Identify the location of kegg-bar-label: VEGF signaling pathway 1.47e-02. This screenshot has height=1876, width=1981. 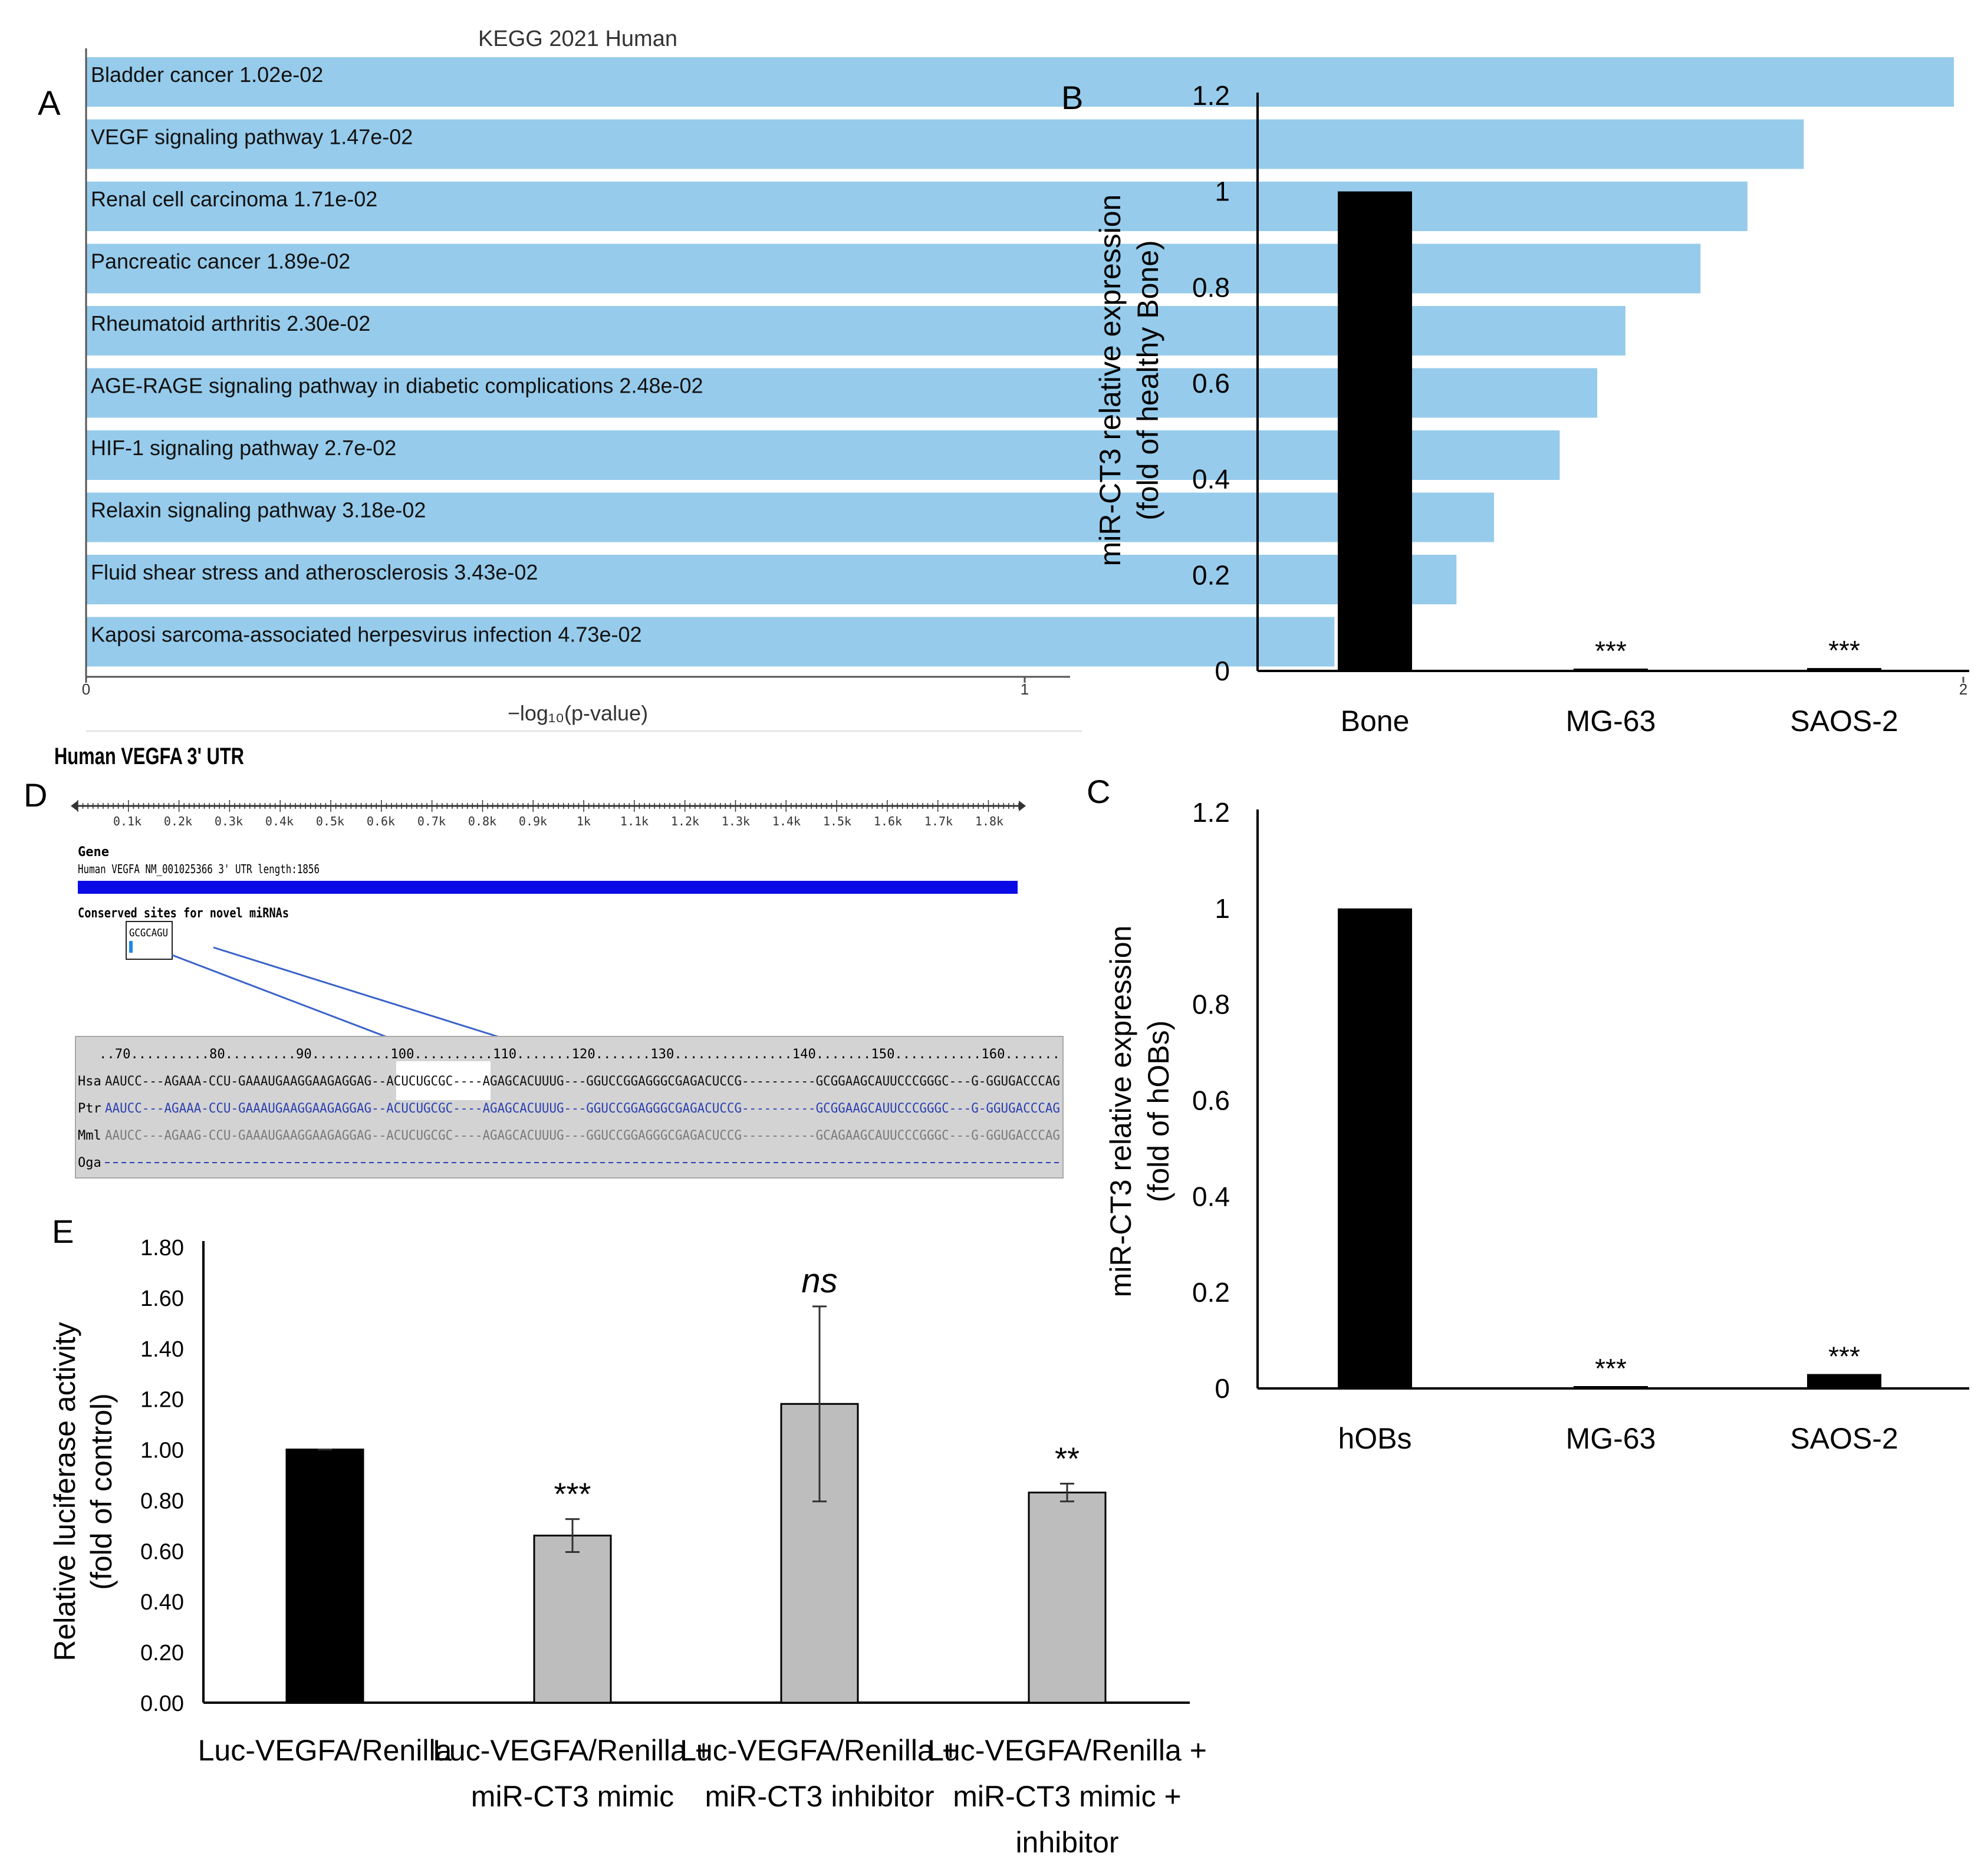
(252, 137).